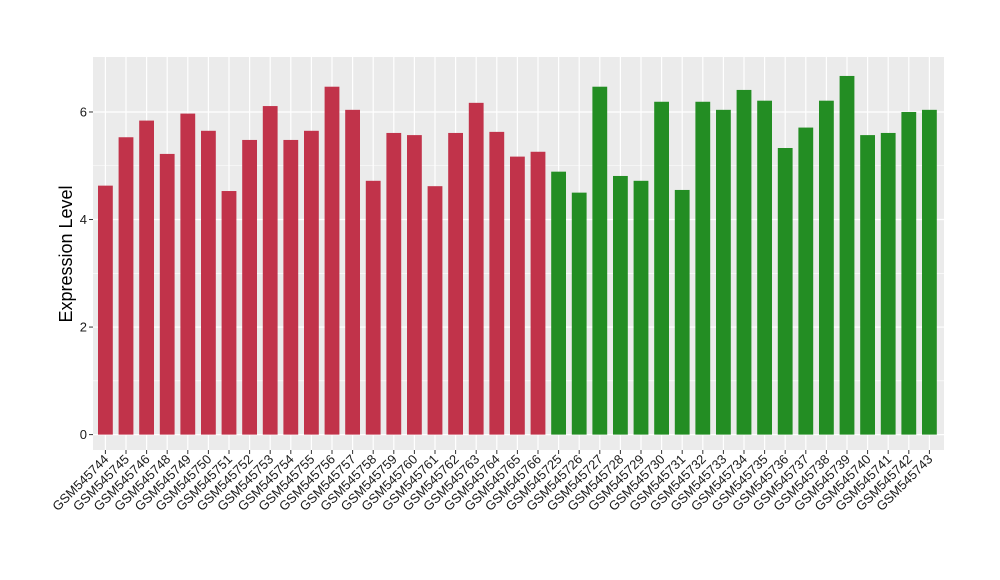 The height and width of the screenshot is (580, 1000). I want to click on y-axis: 0 2 4 6, so click(86, 273).